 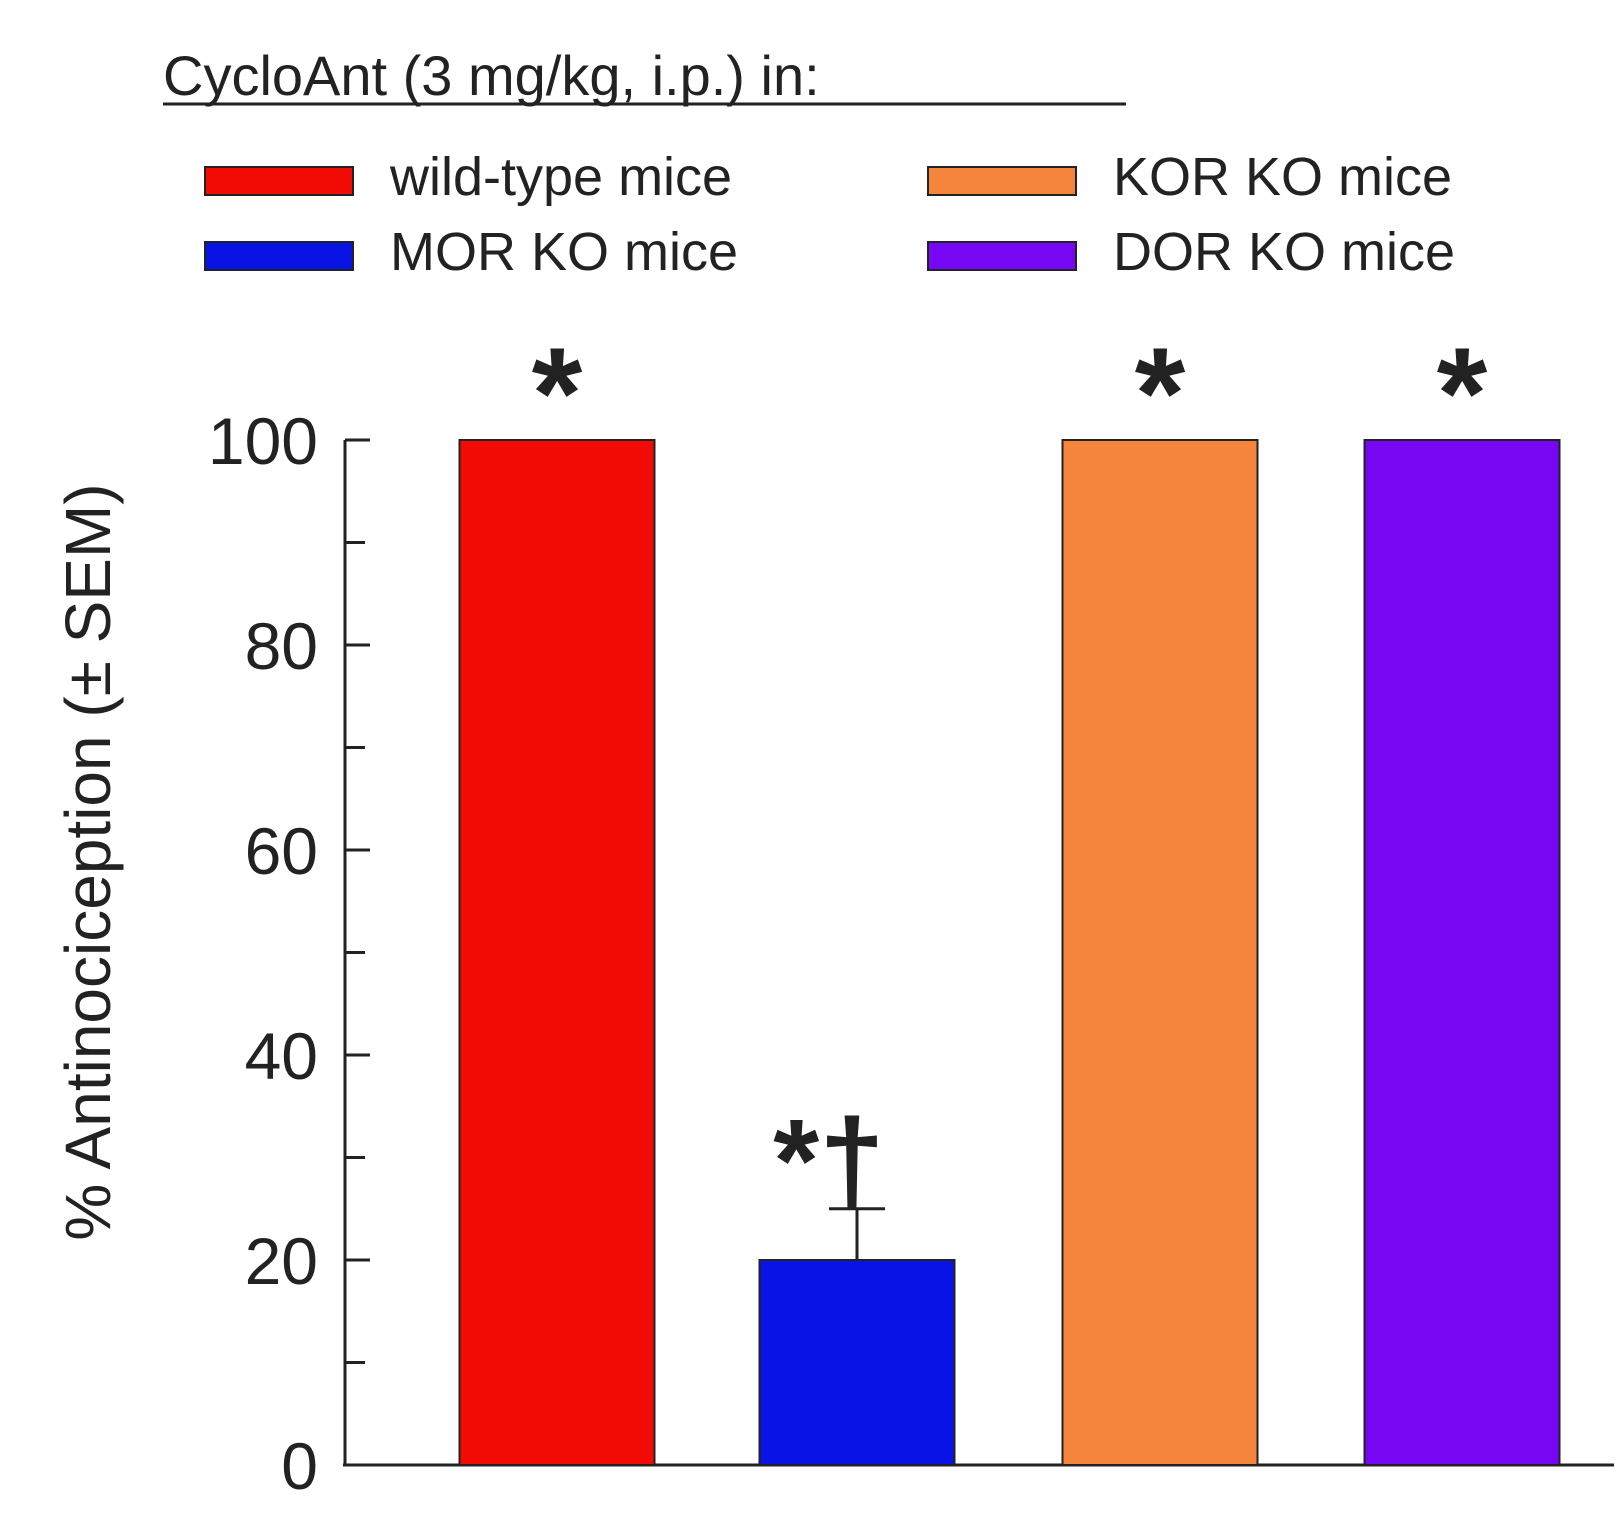 What do you see at coordinates (281, 851) in the screenshot?
I see `y-tick-label: 60` at bounding box center [281, 851].